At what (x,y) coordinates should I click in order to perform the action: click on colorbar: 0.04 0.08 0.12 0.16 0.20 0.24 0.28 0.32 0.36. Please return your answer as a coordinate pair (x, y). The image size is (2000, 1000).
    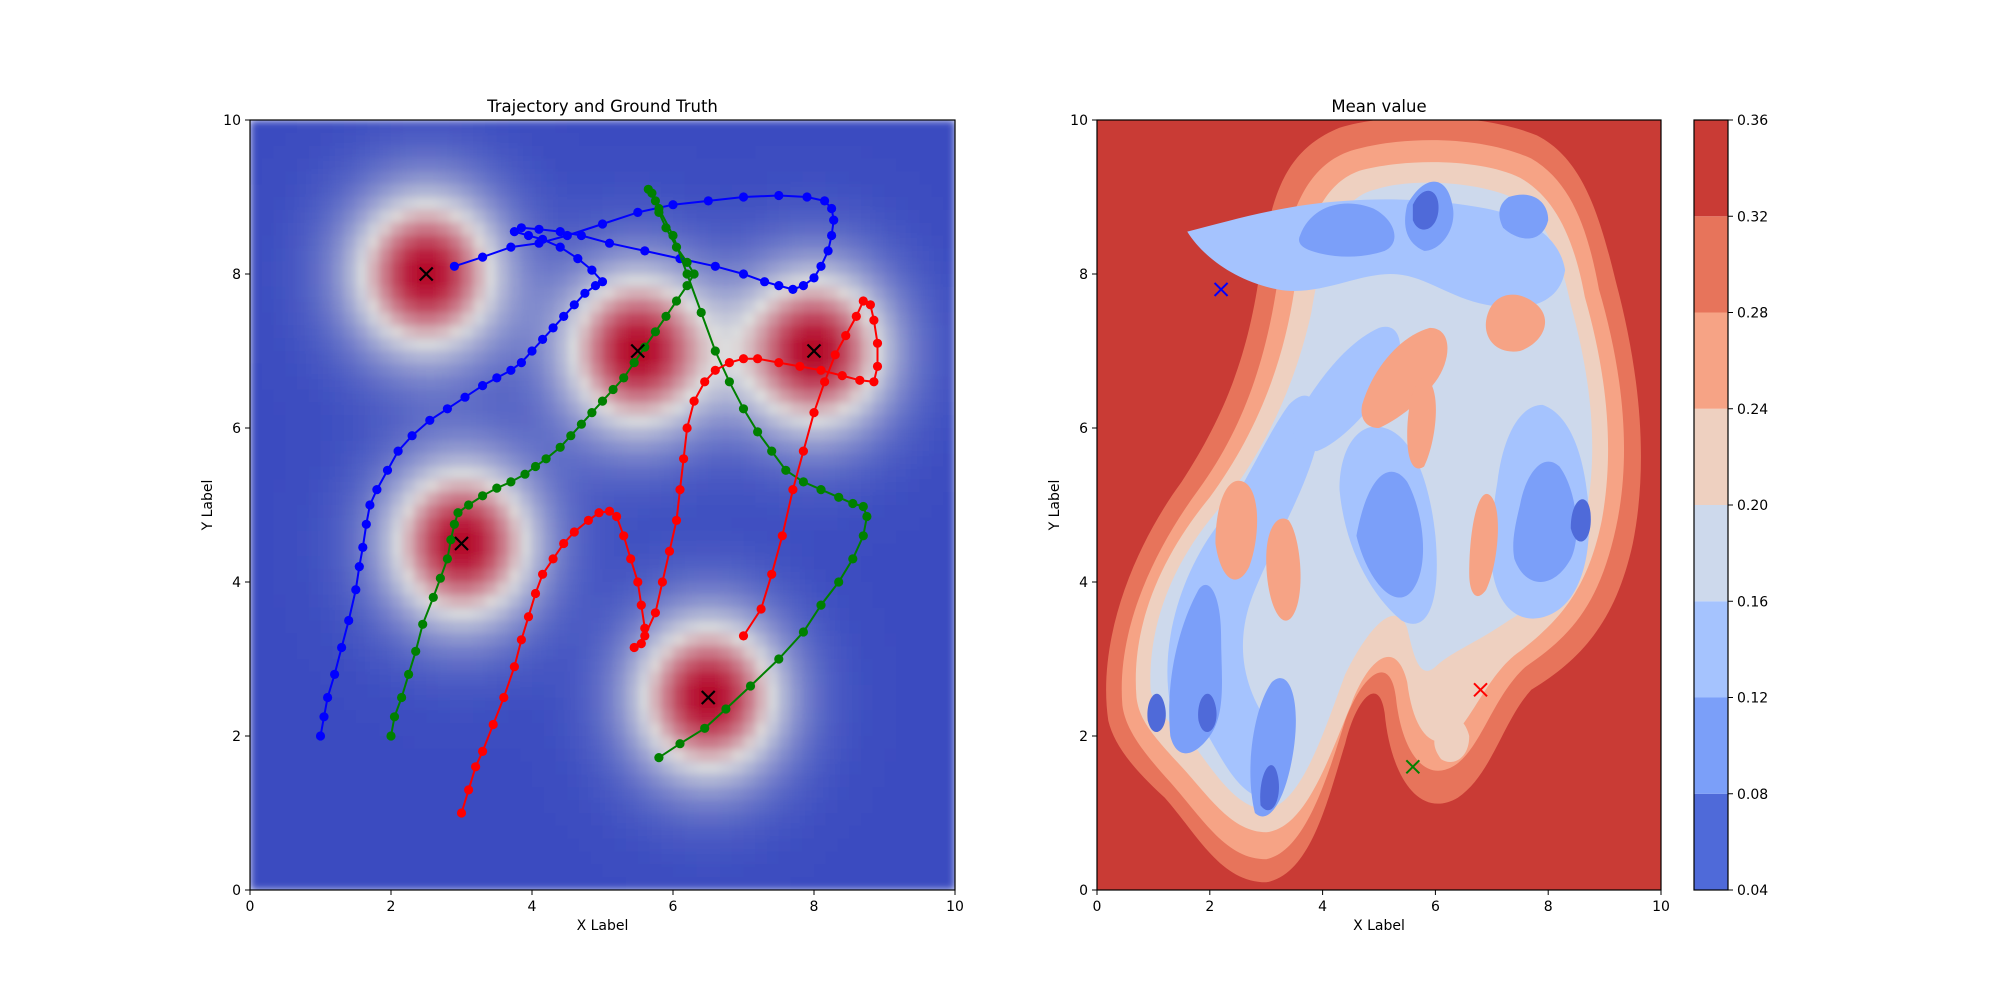
    Looking at the image, I should click on (1730, 506).